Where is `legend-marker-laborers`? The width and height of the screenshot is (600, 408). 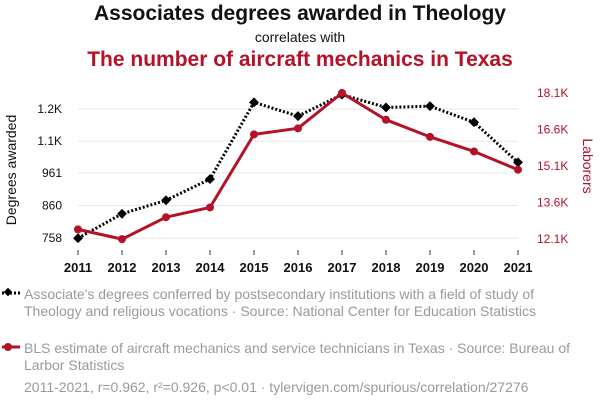
legend-marker-laborers is located at coordinates (11, 347).